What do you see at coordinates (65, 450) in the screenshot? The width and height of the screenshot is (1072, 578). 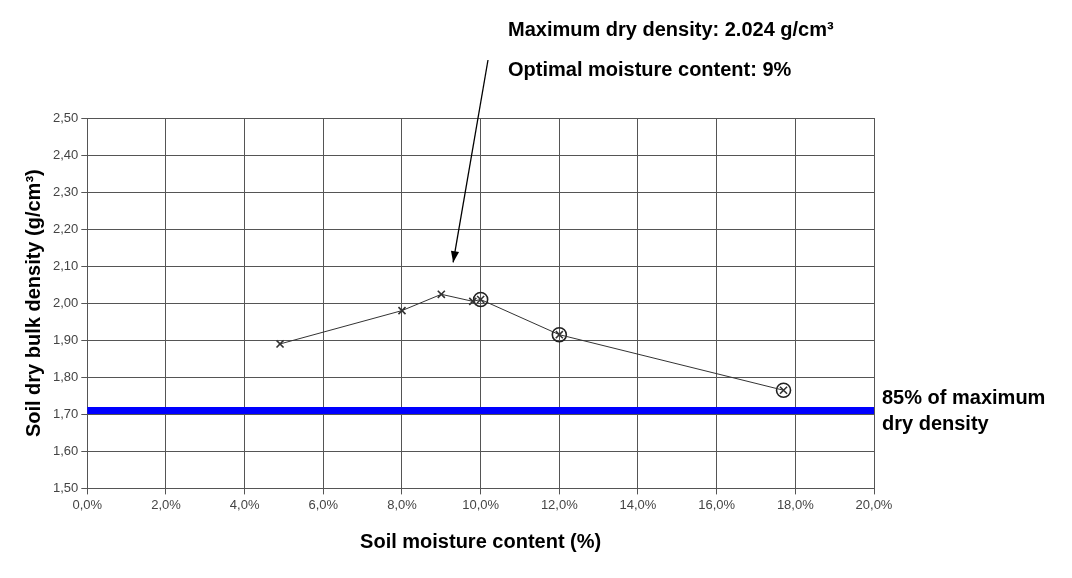 I see `y-tick-label: 1,60` at bounding box center [65, 450].